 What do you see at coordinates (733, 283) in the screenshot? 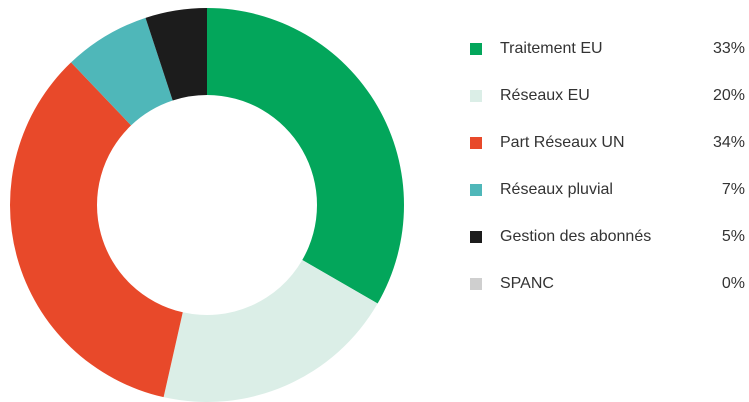
I see `legend-value: 0%` at bounding box center [733, 283].